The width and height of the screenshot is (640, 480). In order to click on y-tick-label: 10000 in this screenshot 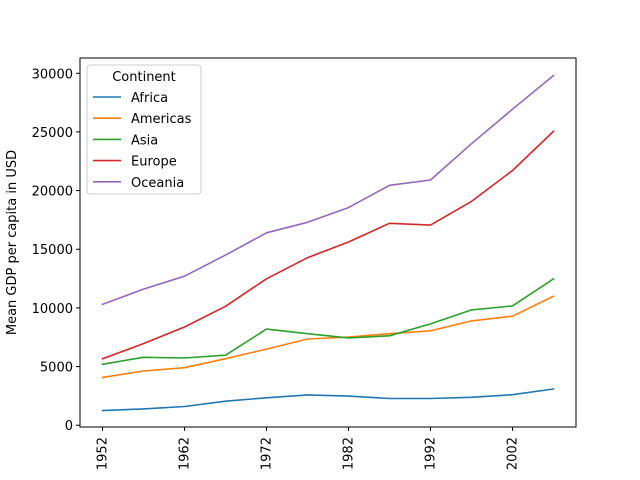, I will do `click(52, 309)`.